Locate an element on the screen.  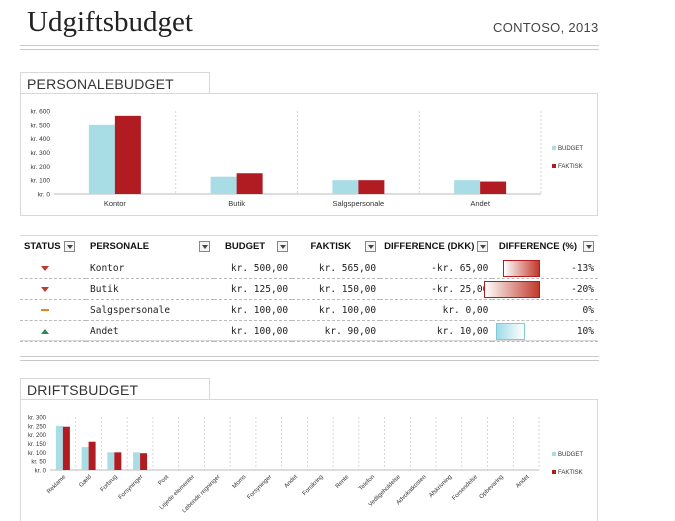
name-cell: Butik is located at coordinates (150, 289).